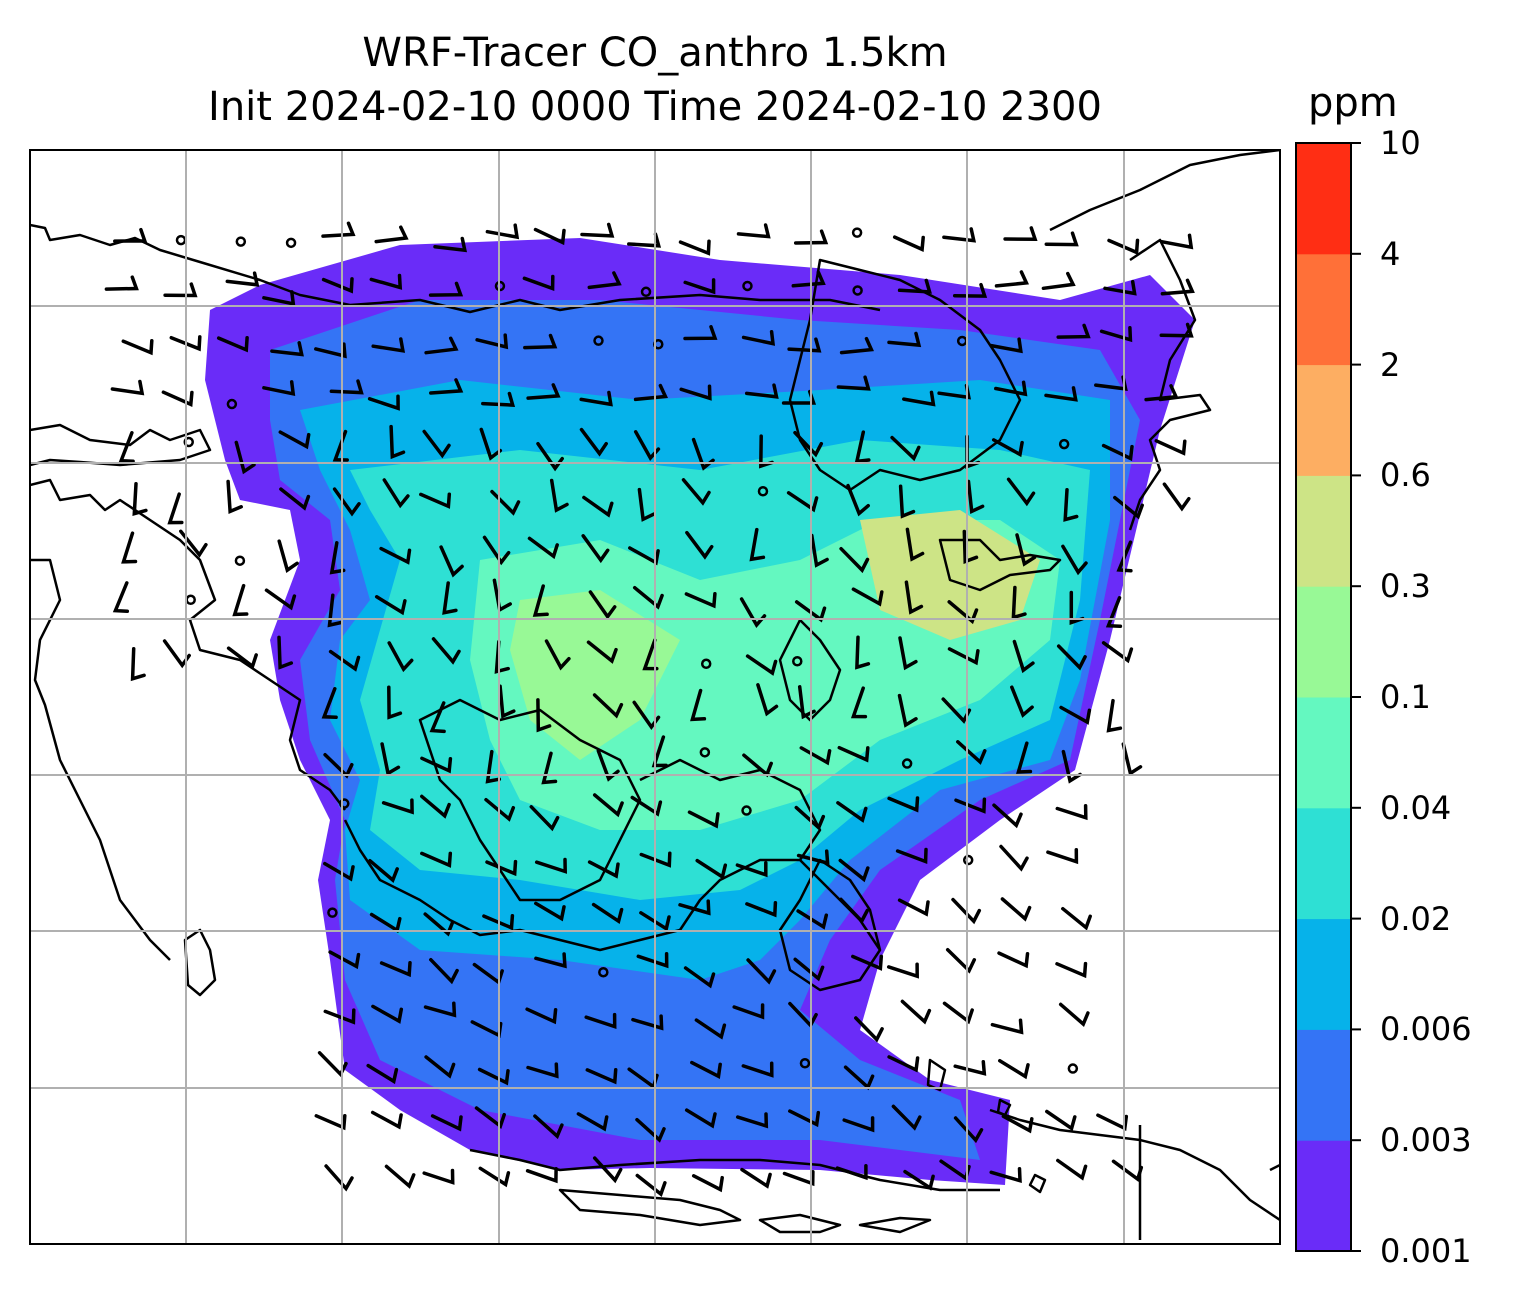 The height and width of the screenshot is (1306, 1528). I want to click on colorbar-tick-label: 10, so click(1400, 143).